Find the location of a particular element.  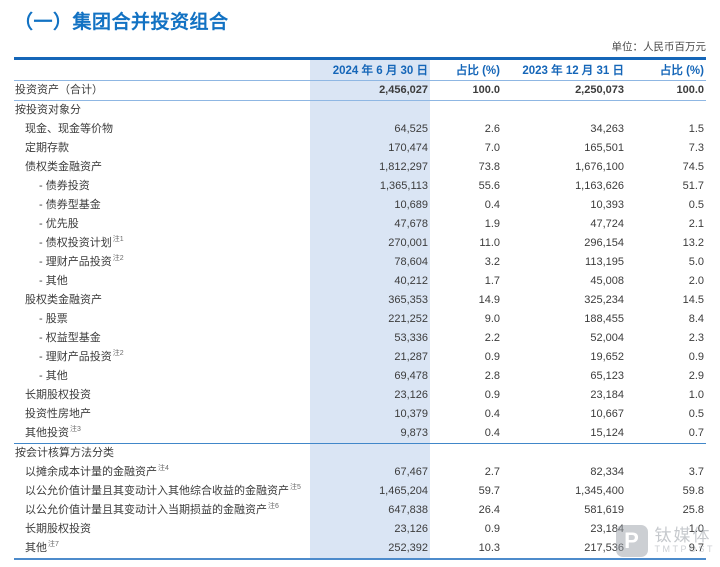

row-label: 其他注7 is located at coordinates (162, 549).